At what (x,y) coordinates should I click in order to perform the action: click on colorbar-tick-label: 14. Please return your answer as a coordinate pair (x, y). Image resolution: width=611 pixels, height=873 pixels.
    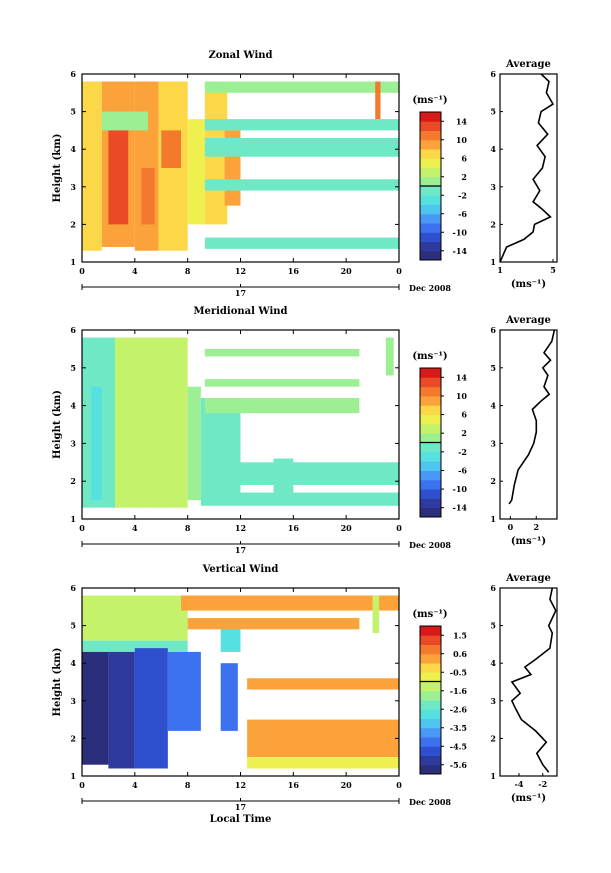
    Looking at the image, I should click on (462, 377).